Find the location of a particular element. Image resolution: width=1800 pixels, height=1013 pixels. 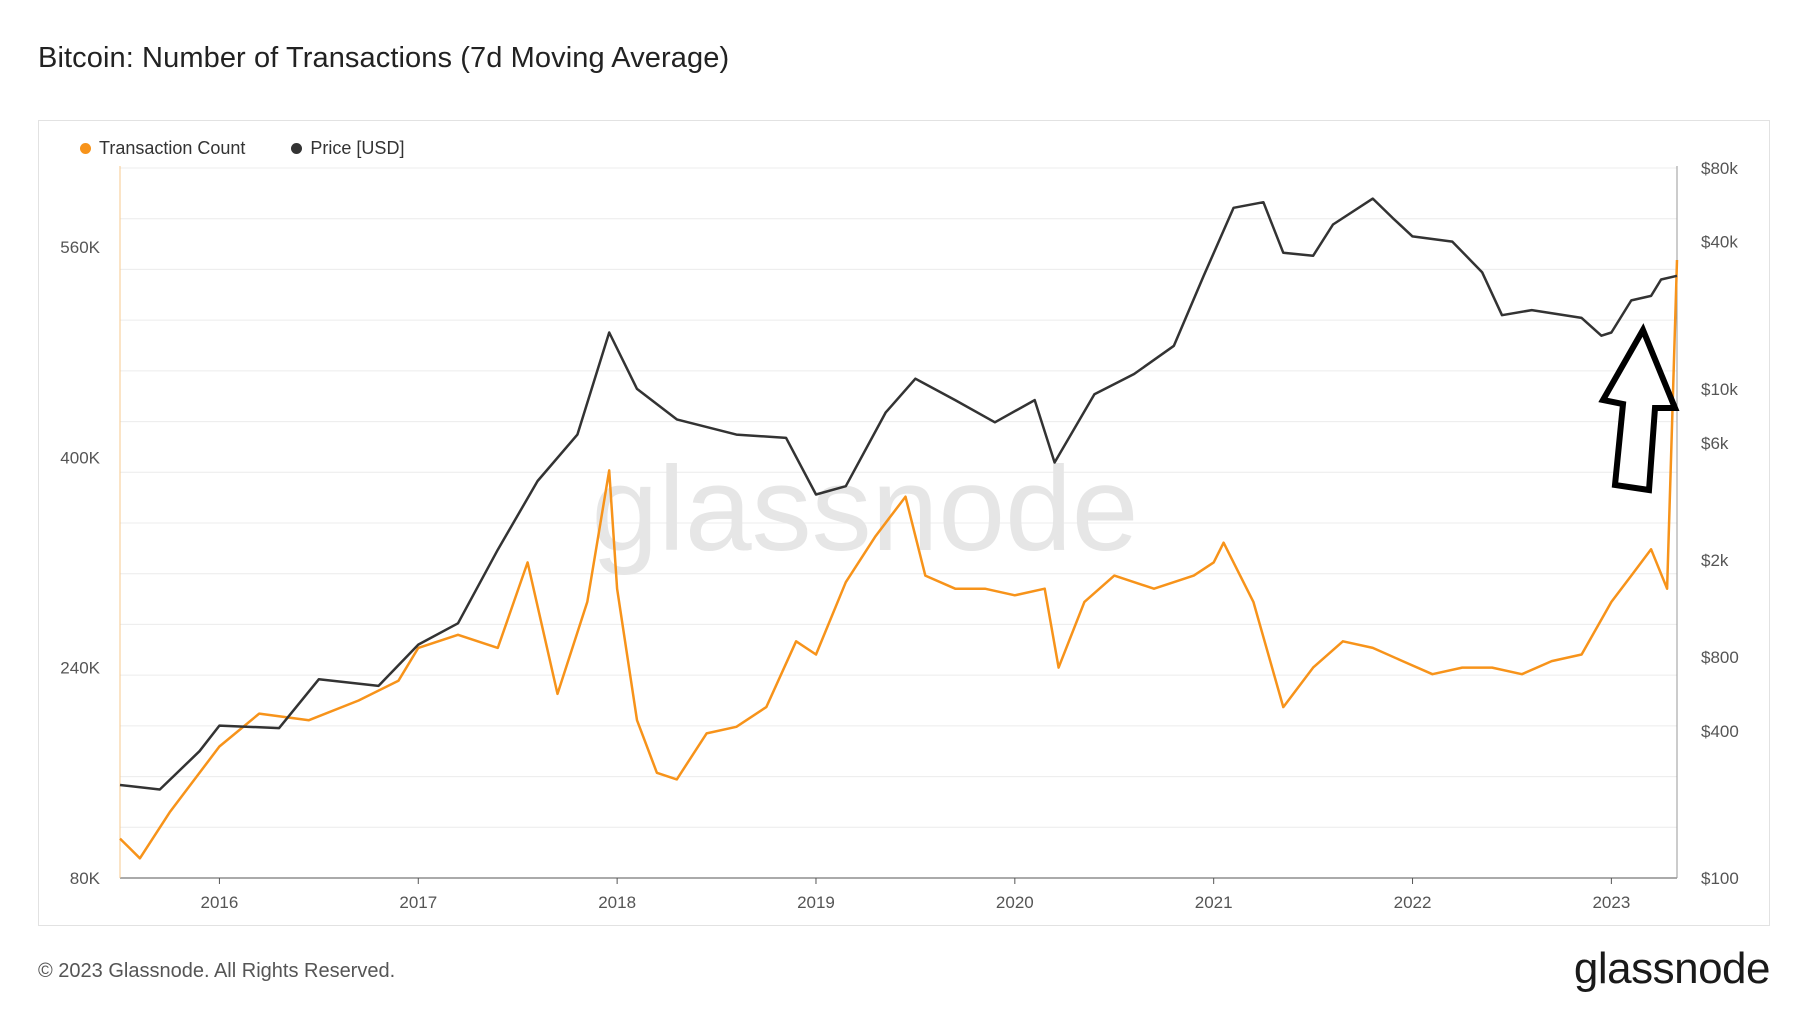

y-left-tick-label: 400K is located at coordinates (80, 457).